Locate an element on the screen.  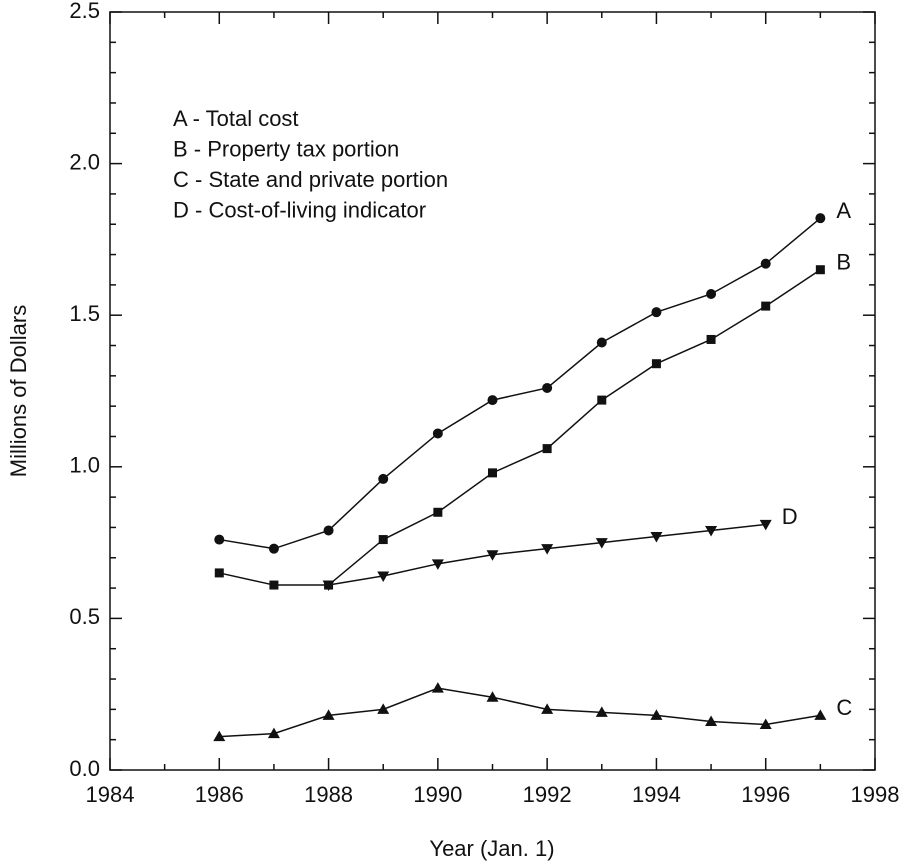
legend-entry: C - State and private portion is located at coordinates (310, 179).